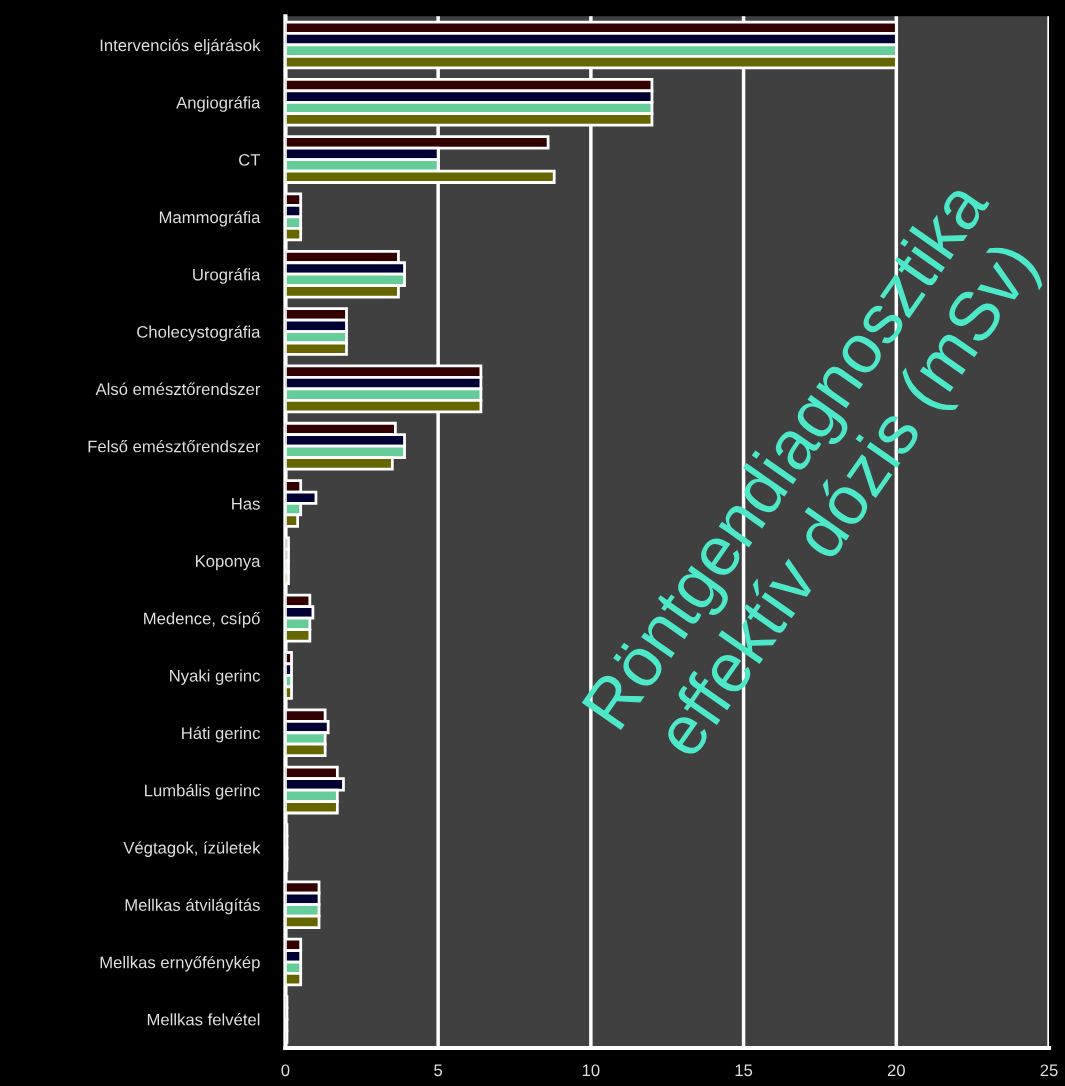 The width and height of the screenshot is (1065, 1086). I want to click on x-tick-label: 5, so click(438, 1070).